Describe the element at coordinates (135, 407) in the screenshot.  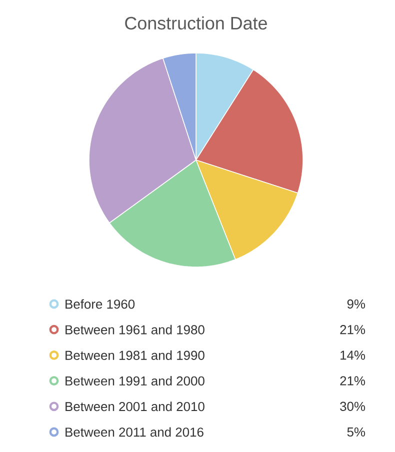
I see `legend-label: Between 2001 and 2010` at that location.